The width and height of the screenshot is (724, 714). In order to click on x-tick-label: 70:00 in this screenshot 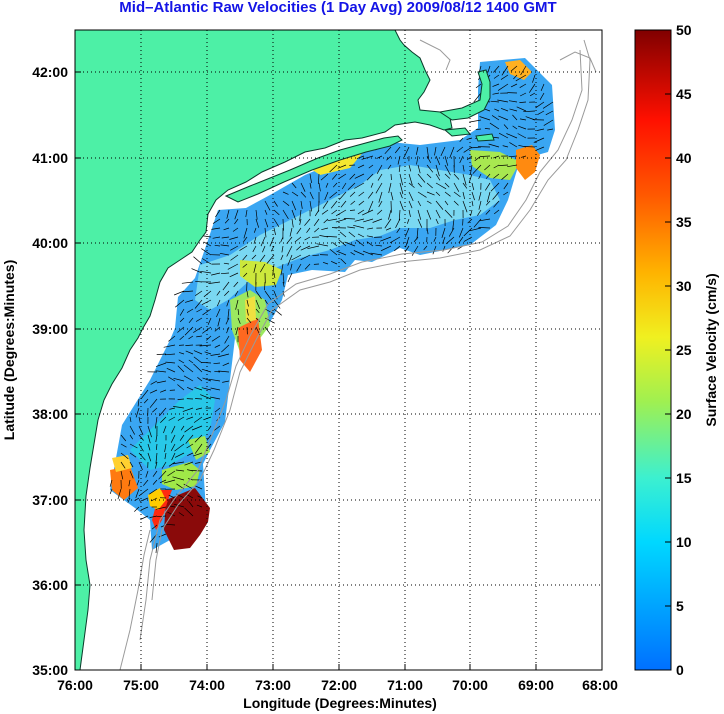, I will do `click(470, 685)`.